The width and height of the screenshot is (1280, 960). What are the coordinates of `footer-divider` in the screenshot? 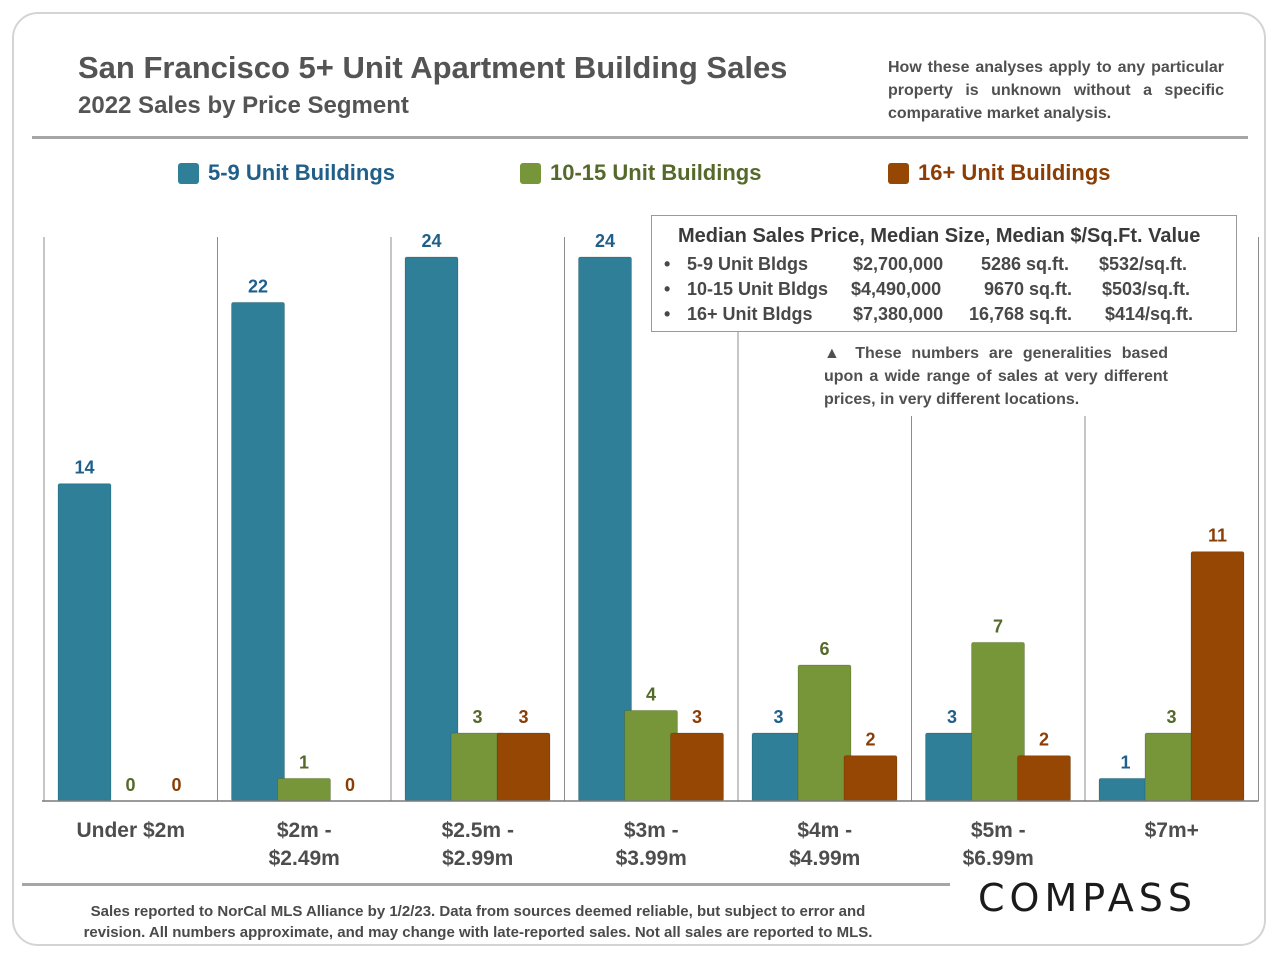 It's located at (486, 884).